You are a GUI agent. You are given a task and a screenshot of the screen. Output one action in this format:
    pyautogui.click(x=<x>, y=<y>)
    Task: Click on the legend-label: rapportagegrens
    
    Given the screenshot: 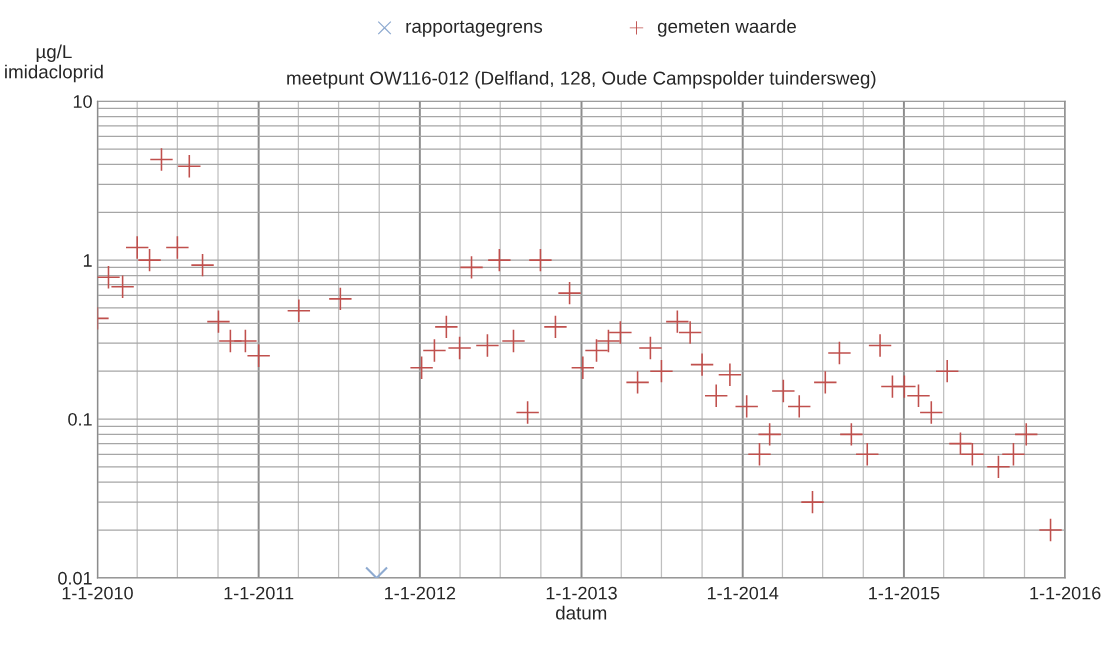 What is the action you would take?
    pyautogui.click(x=474, y=28)
    